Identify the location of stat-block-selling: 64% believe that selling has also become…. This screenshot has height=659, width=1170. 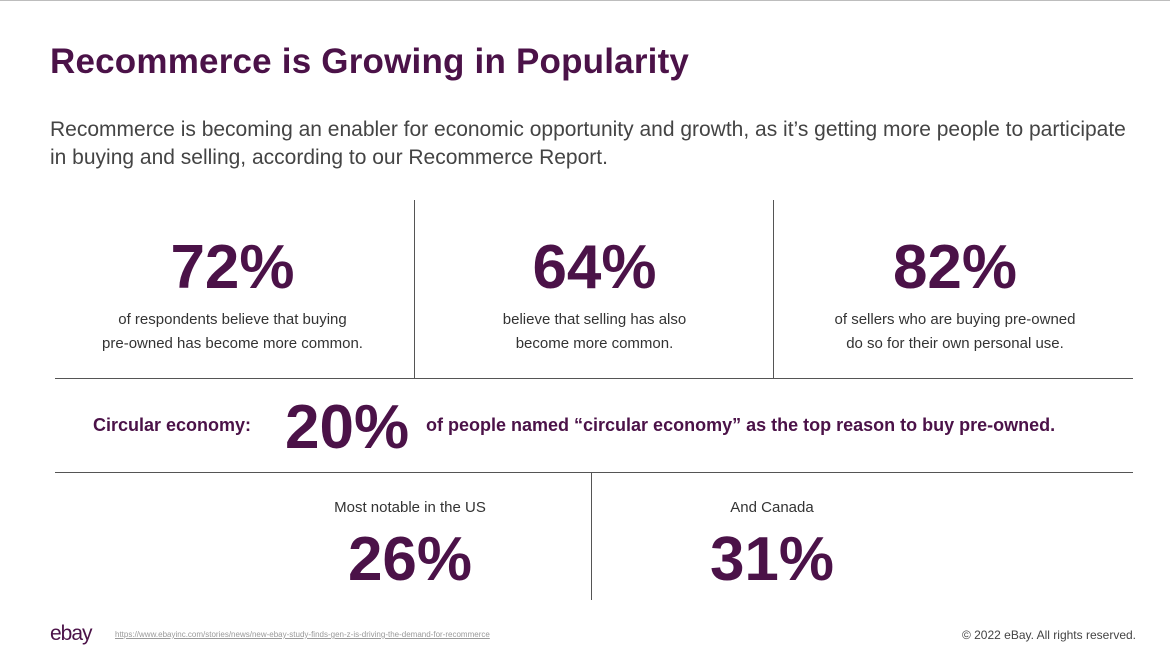
(594, 296).